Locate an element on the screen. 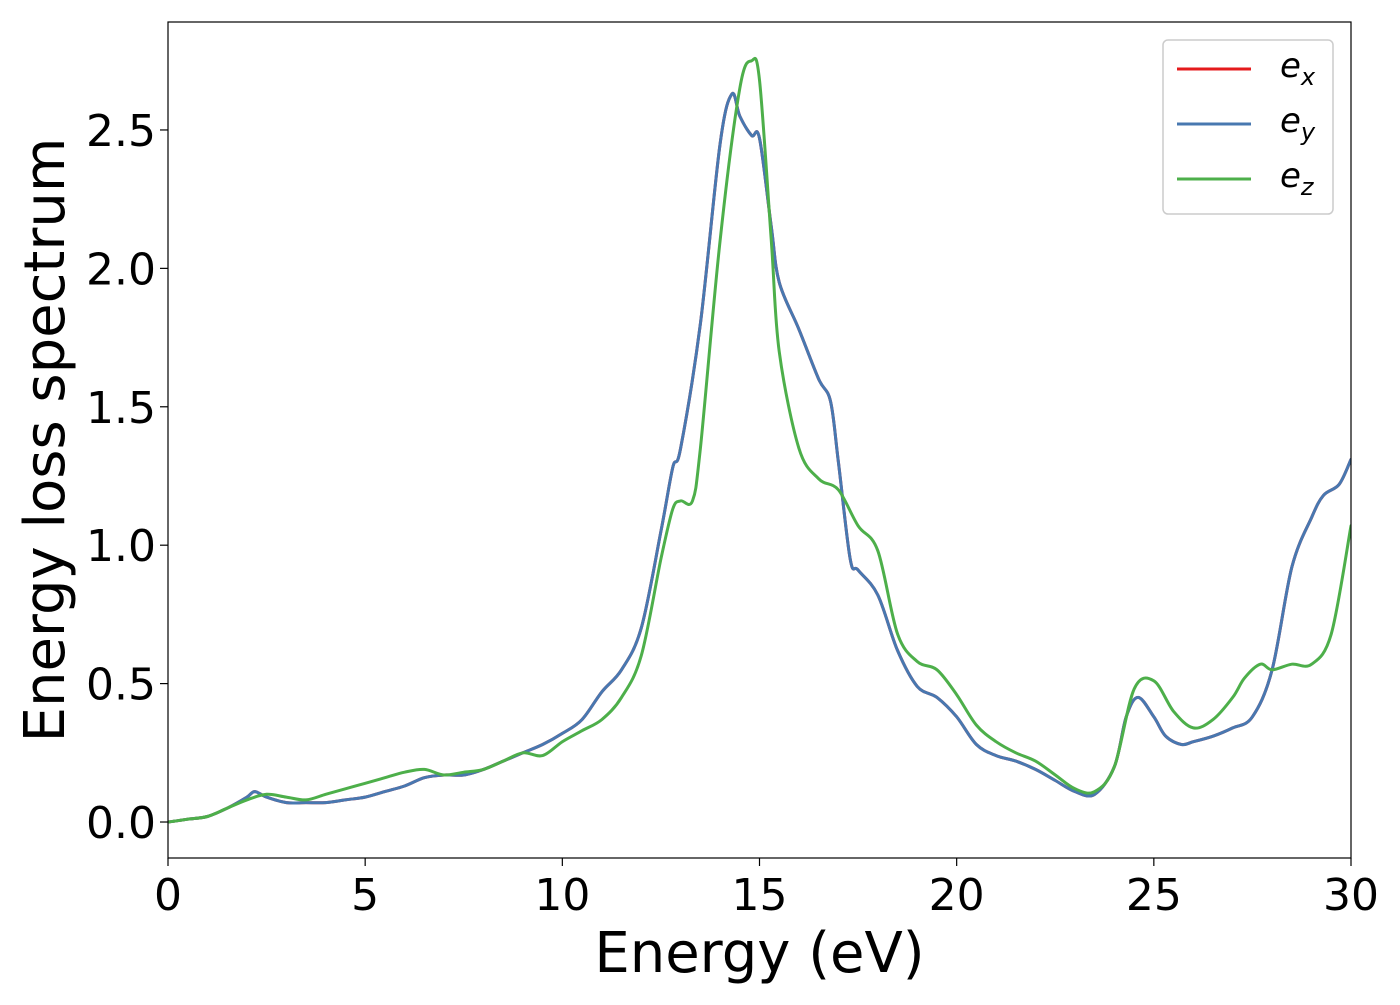 The height and width of the screenshot is (1005, 1400). y-tick-label: 2.0 is located at coordinates (121, 269).